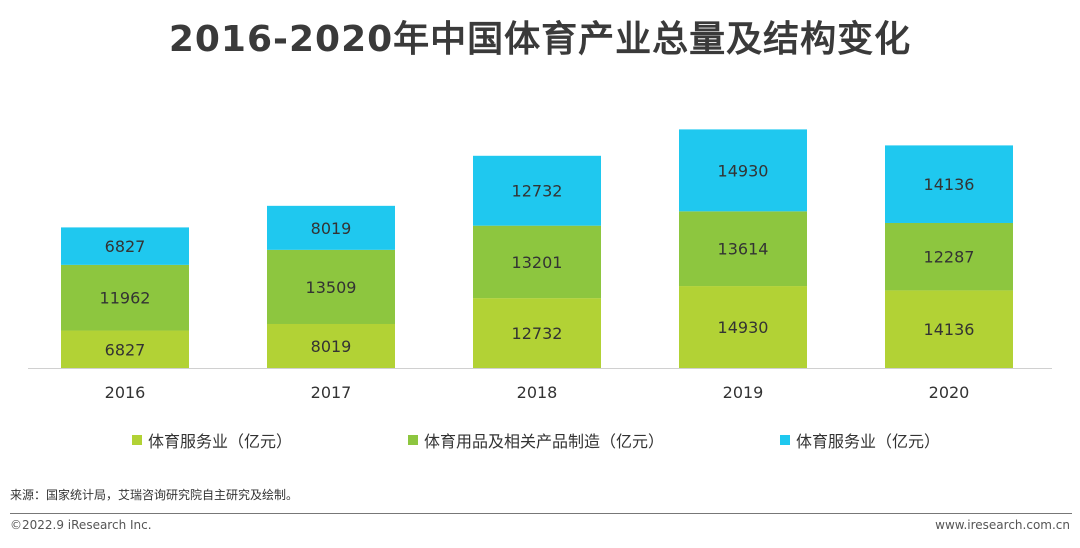 This screenshot has height=548, width=1080. I want to click on bar-segment-2018-s3, so click(537, 190).